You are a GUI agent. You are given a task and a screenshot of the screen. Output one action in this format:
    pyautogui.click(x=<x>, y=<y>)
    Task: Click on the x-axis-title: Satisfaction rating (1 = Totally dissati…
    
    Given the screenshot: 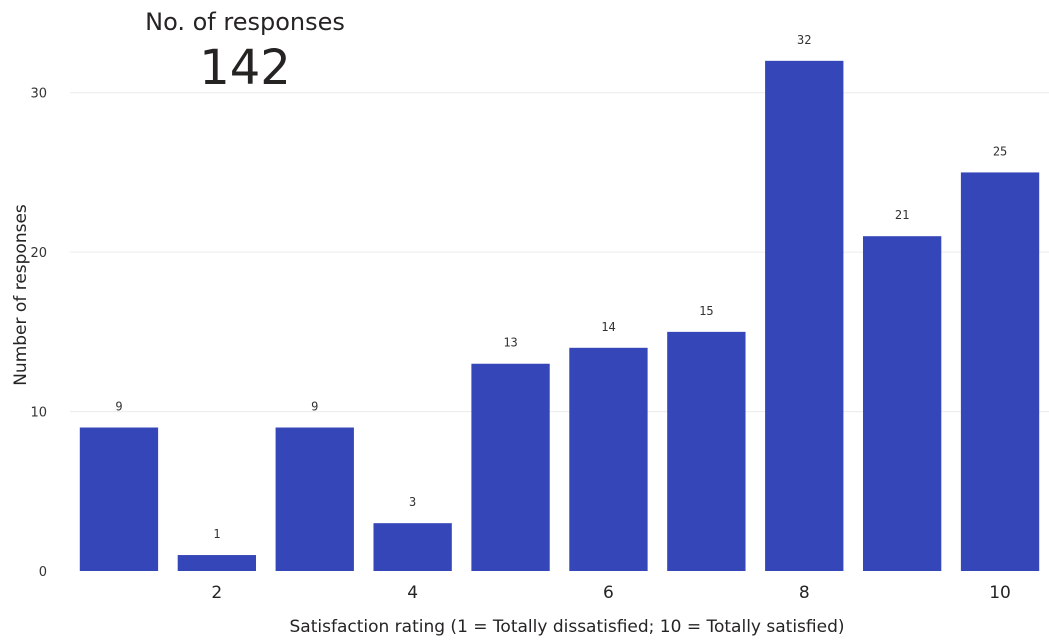 What is the action you would take?
    pyautogui.click(x=567, y=627)
    